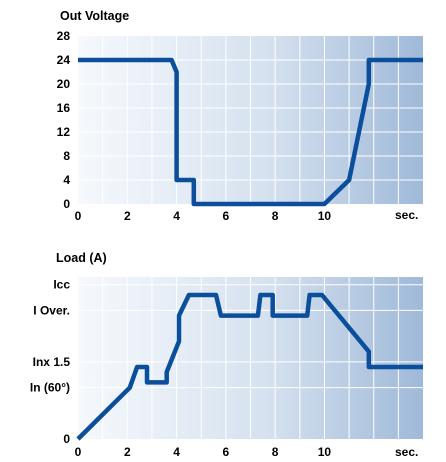 Image resolution: width=446 pixels, height=462 pixels. Describe the element at coordinates (66, 180) in the screenshot. I see `y-tick-label: 4` at that location.